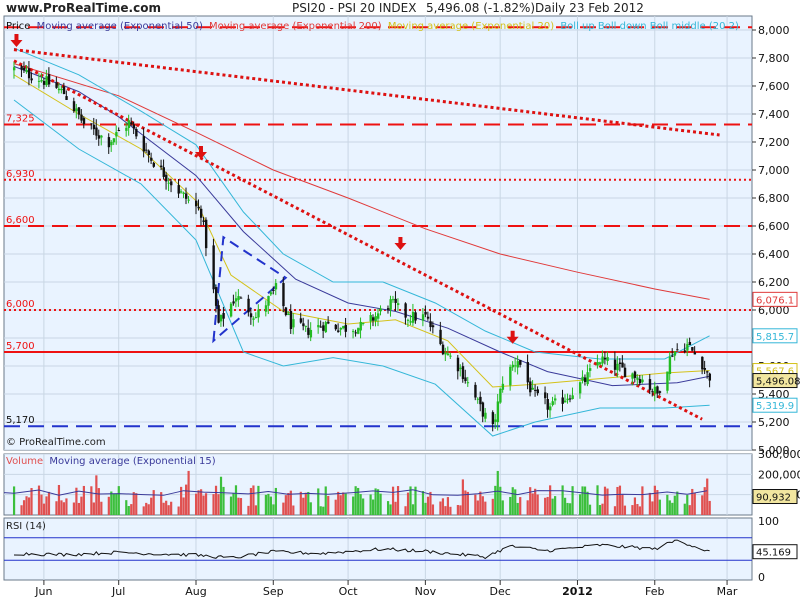  Describe the element at coordinates (83, 8) in the screenshot. I see `site-url: www.ProRealTime.com` at that location.